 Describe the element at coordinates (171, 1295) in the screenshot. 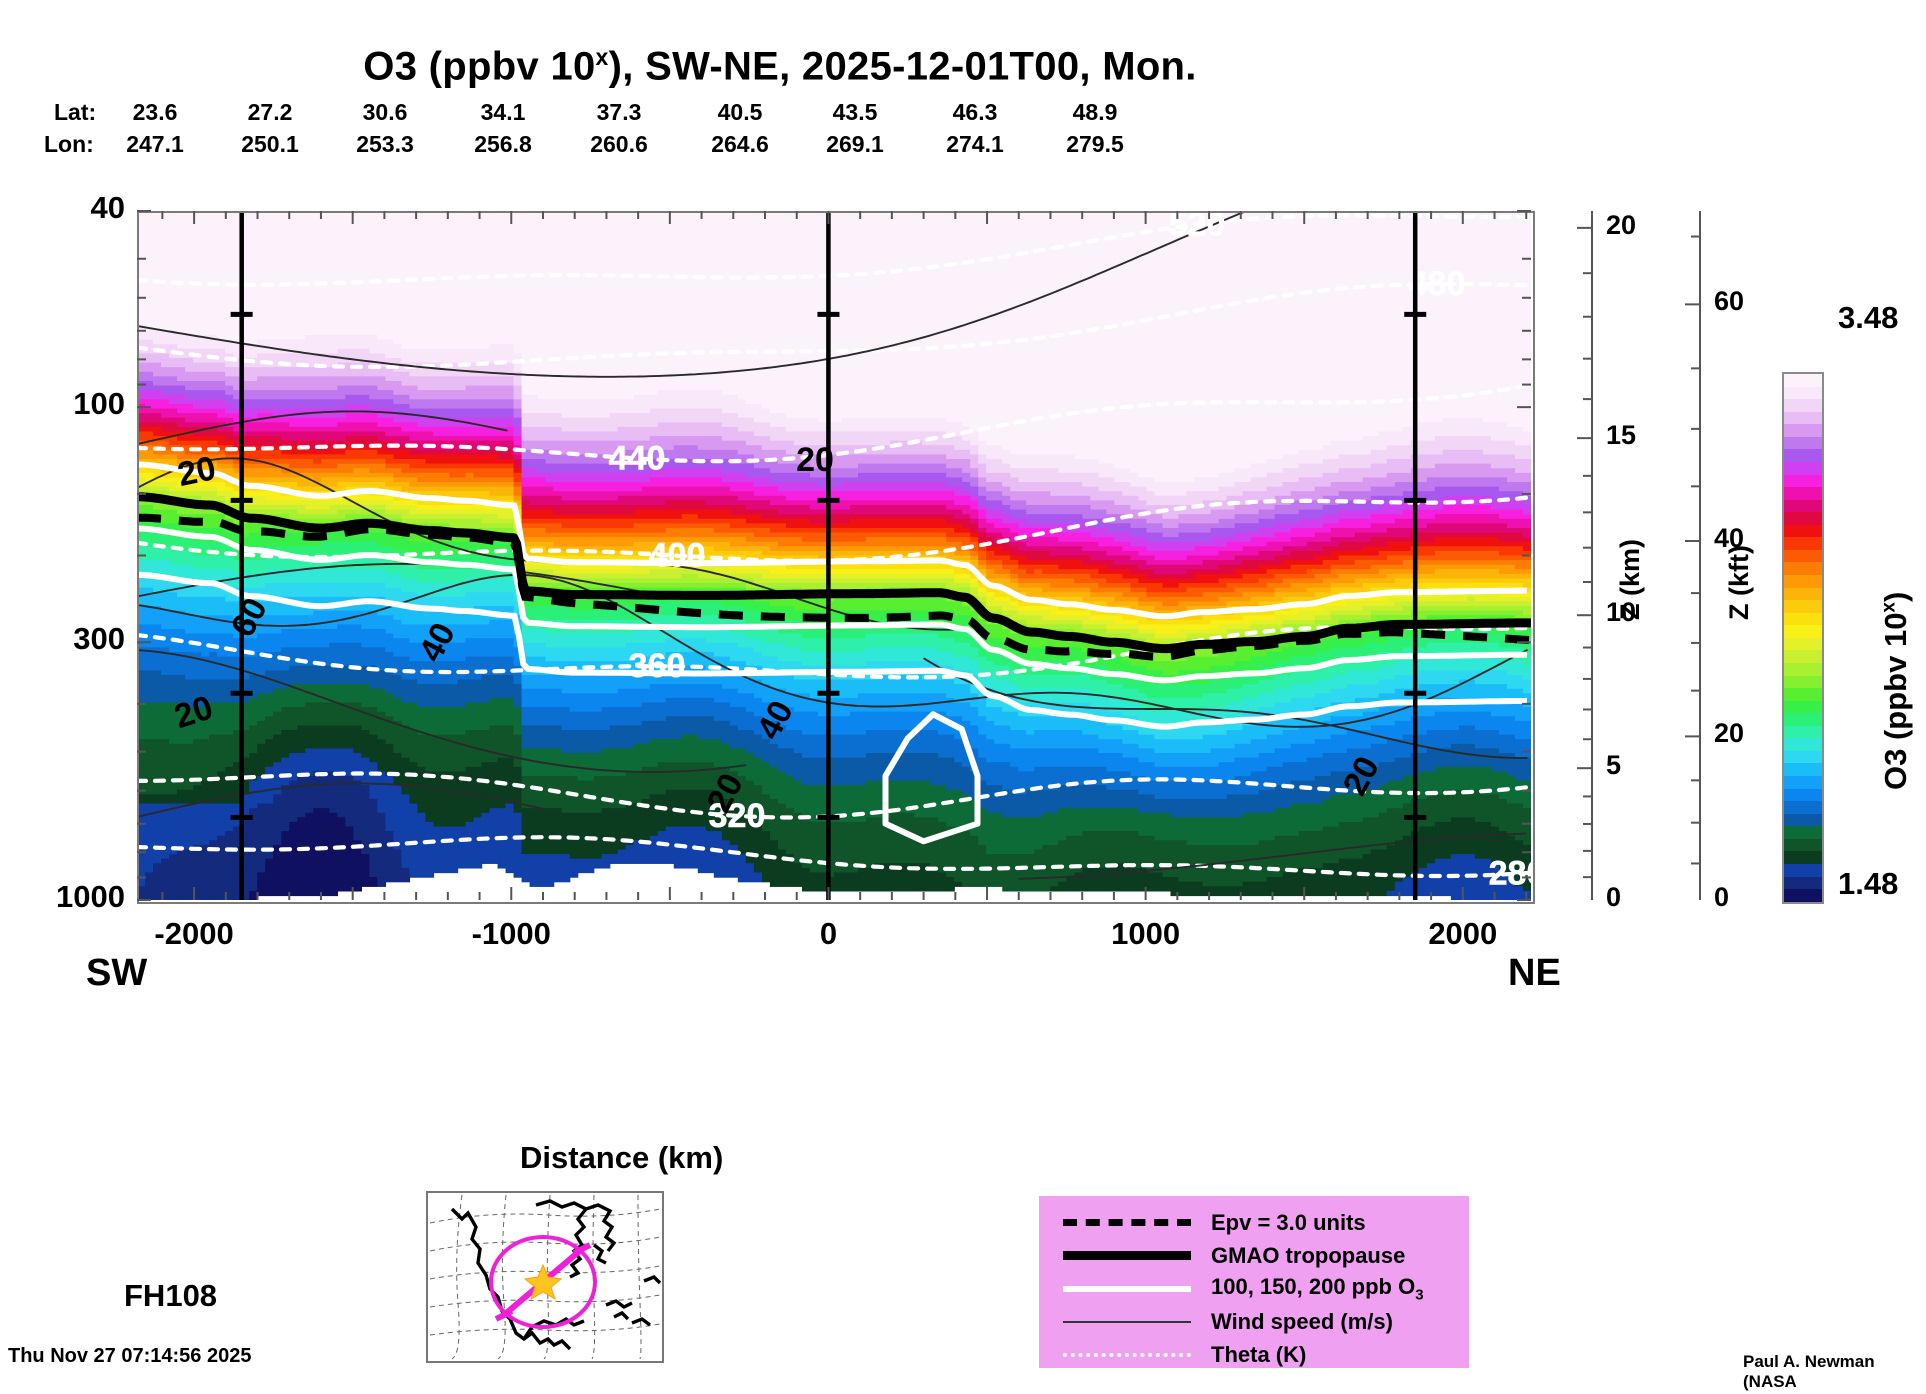

I see `forecast-hour-label: FH108` at that location.